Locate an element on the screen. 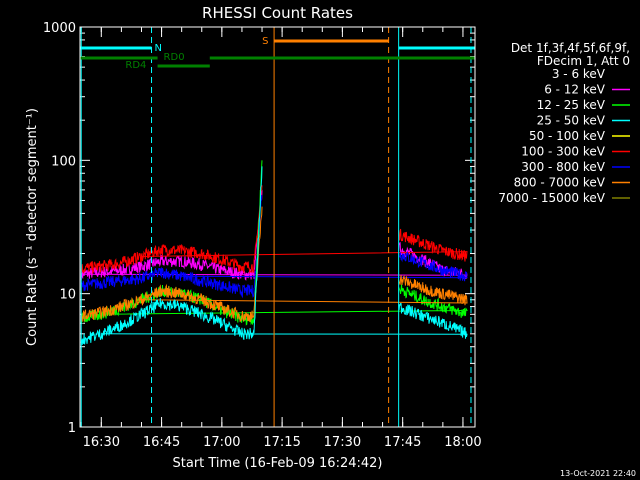 This screenshot has width=640, height=480. legend-header: Det 1f,3f,4f,5f,6f,9f, is located at coordinates (570, 48).